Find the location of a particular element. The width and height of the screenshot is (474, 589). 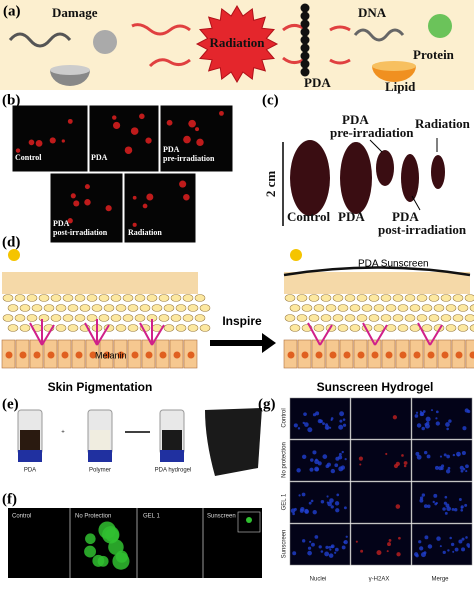

panel-label: (c) is located at coordinates (270, 100).